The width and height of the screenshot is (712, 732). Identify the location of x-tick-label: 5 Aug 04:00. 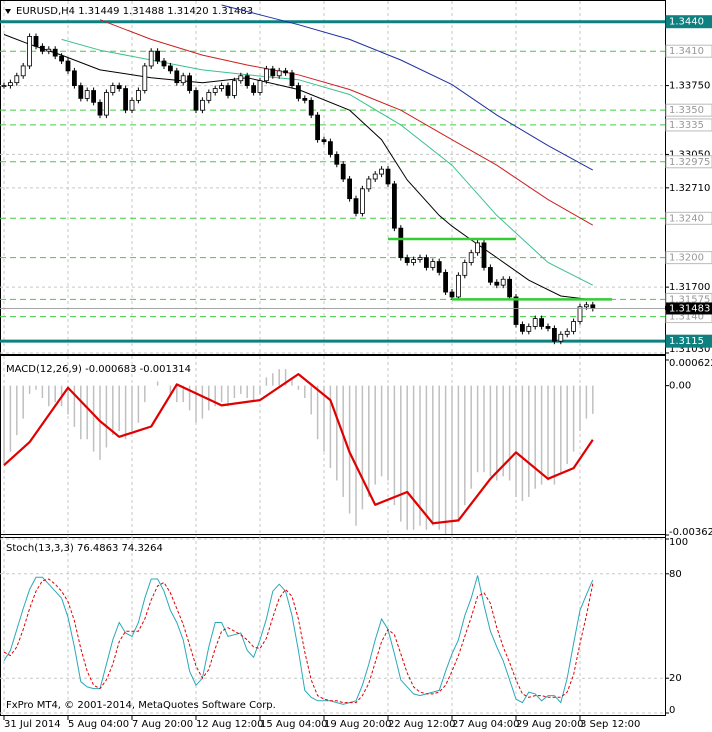
(98, 724).